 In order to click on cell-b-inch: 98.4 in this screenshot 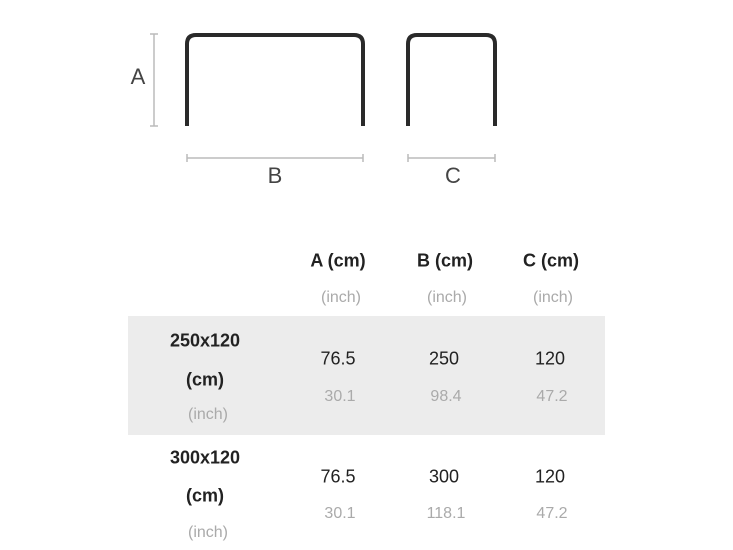, I will do `click(446, 396)`.